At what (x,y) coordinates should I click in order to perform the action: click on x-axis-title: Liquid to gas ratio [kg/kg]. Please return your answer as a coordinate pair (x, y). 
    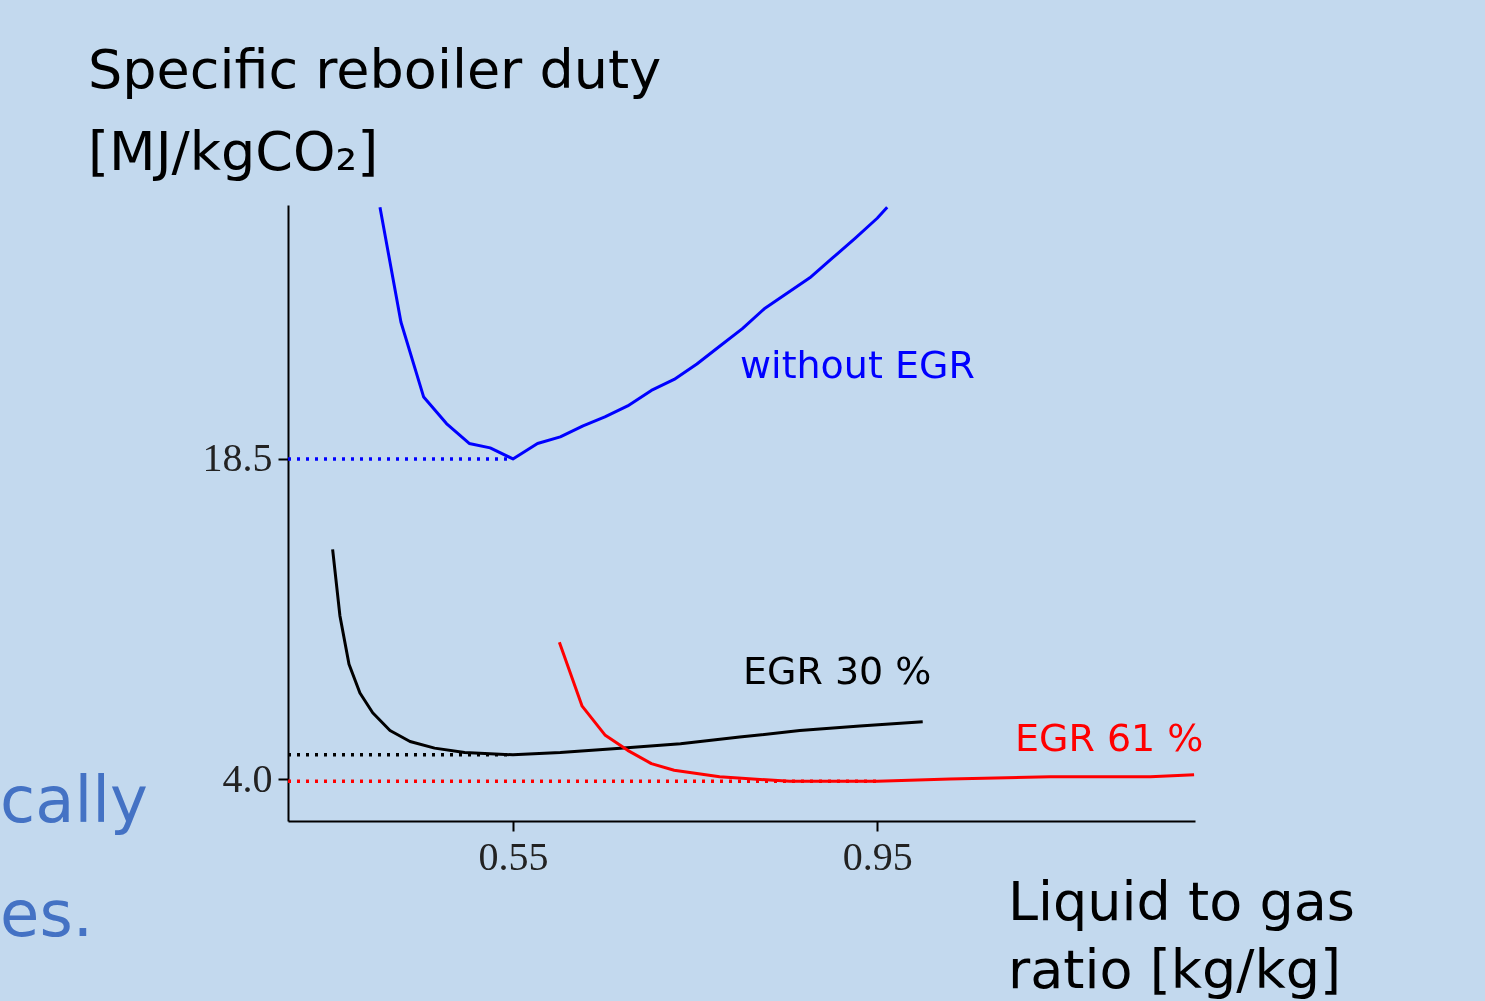
    Looking at the image, I should click on (1181, 935).